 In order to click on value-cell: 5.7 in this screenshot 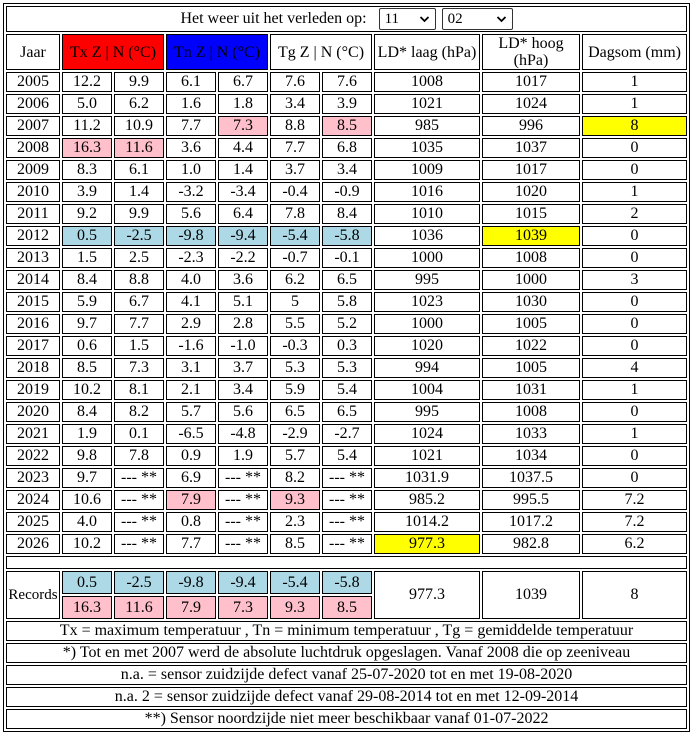, I will do `click(191, 412)`.